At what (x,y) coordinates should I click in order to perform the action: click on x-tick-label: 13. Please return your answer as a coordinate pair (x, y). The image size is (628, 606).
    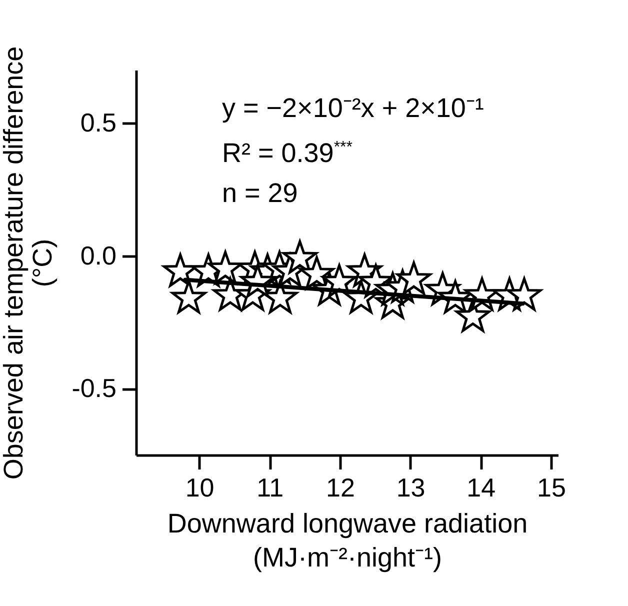
    Looking at the image, I should click on (411, 487).